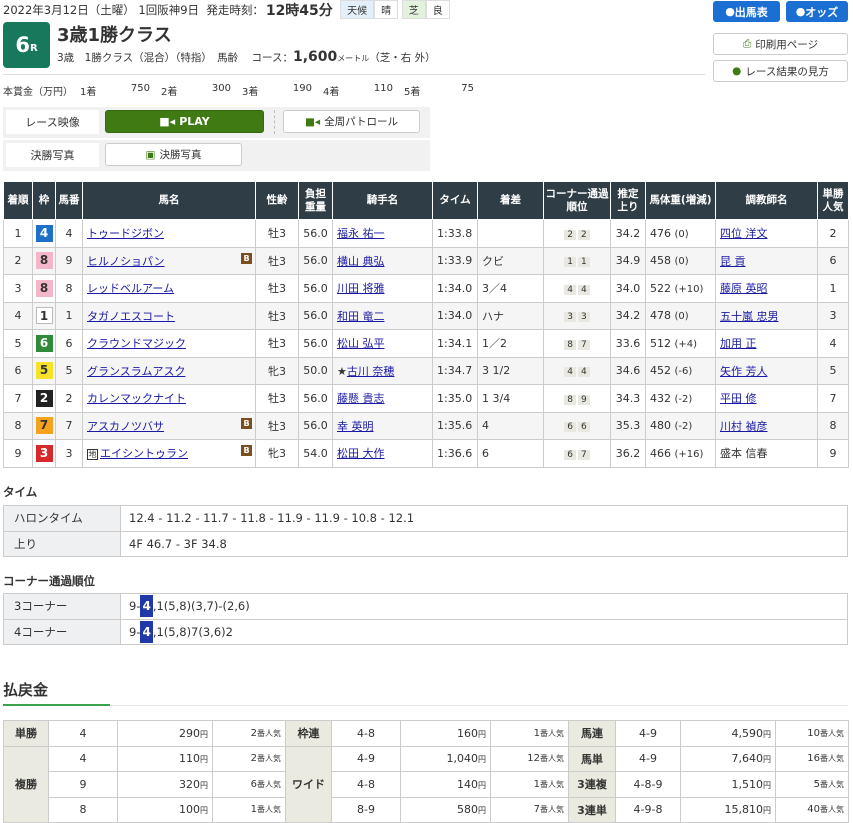  I want to click on horse-name-link: トゥードジボン, so click(125, 234).